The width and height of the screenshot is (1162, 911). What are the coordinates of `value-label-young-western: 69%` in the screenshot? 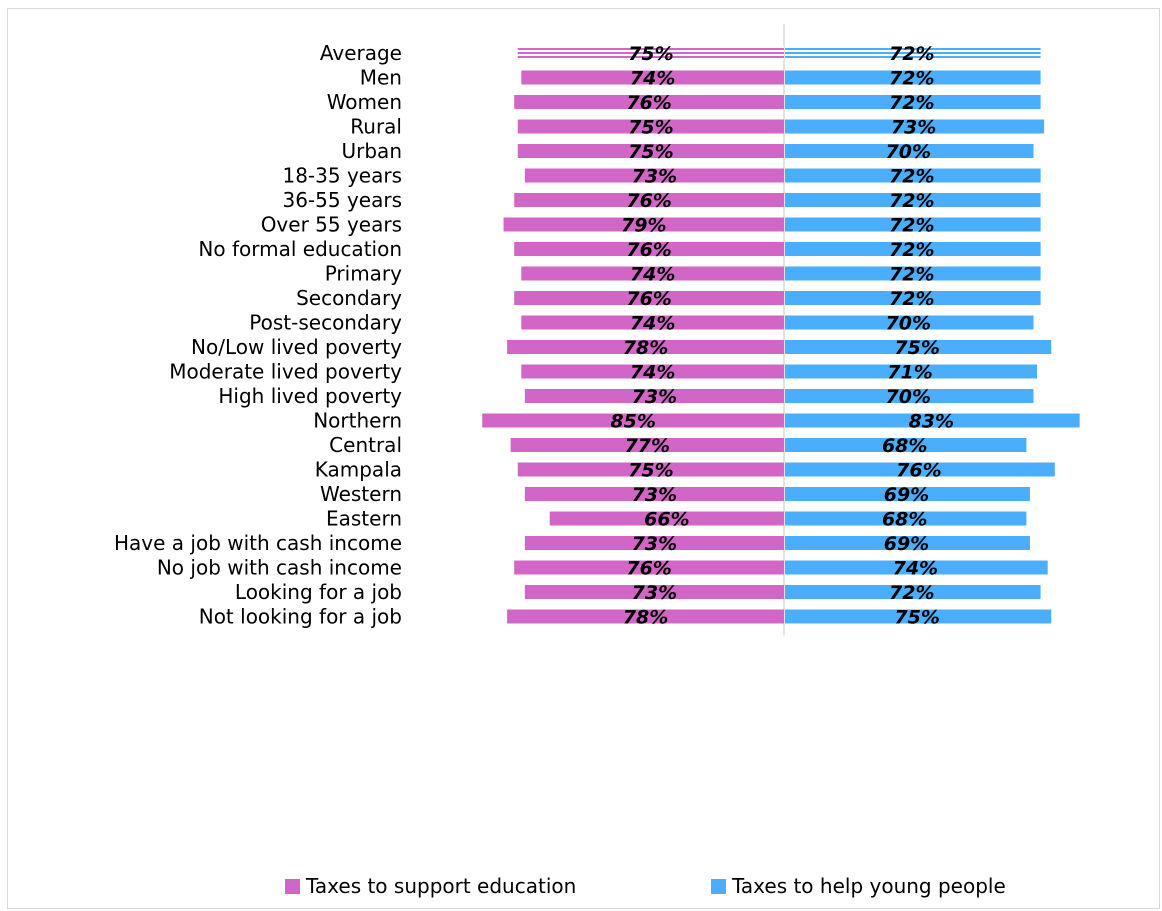 It's located at (906, 495).